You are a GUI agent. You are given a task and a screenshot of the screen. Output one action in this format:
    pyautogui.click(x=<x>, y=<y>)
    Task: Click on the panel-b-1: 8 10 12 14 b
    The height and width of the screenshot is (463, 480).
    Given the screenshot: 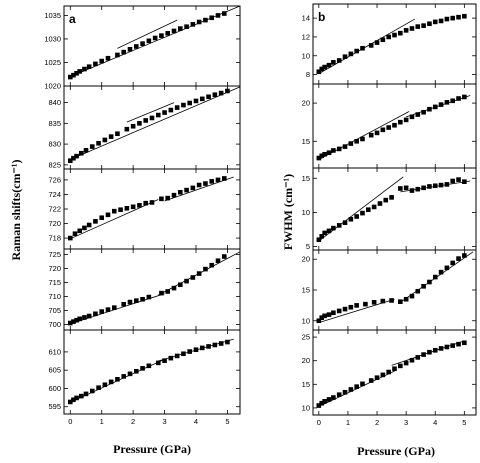 What is the action you would take?
    pyautogui.click(x=389, y=44)
    